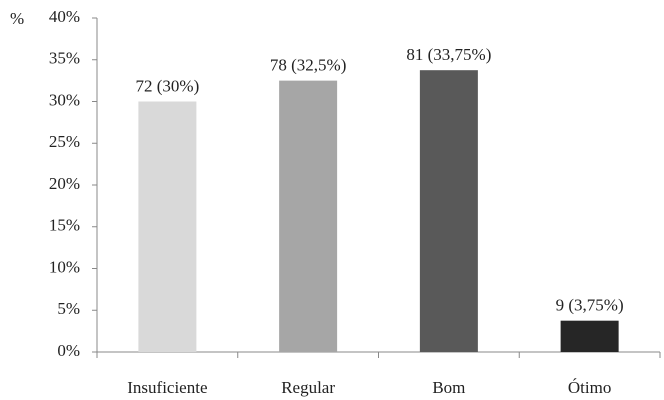  I want to click on value-label: 72 (30%), so click(168, 85).